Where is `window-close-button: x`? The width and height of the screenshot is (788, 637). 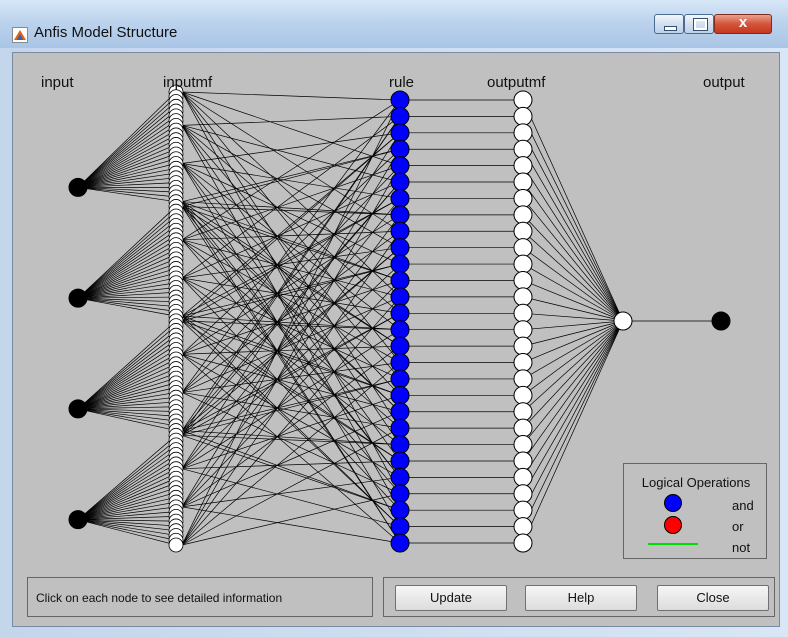 window-close-button: x is located at coordinates (743, 24).